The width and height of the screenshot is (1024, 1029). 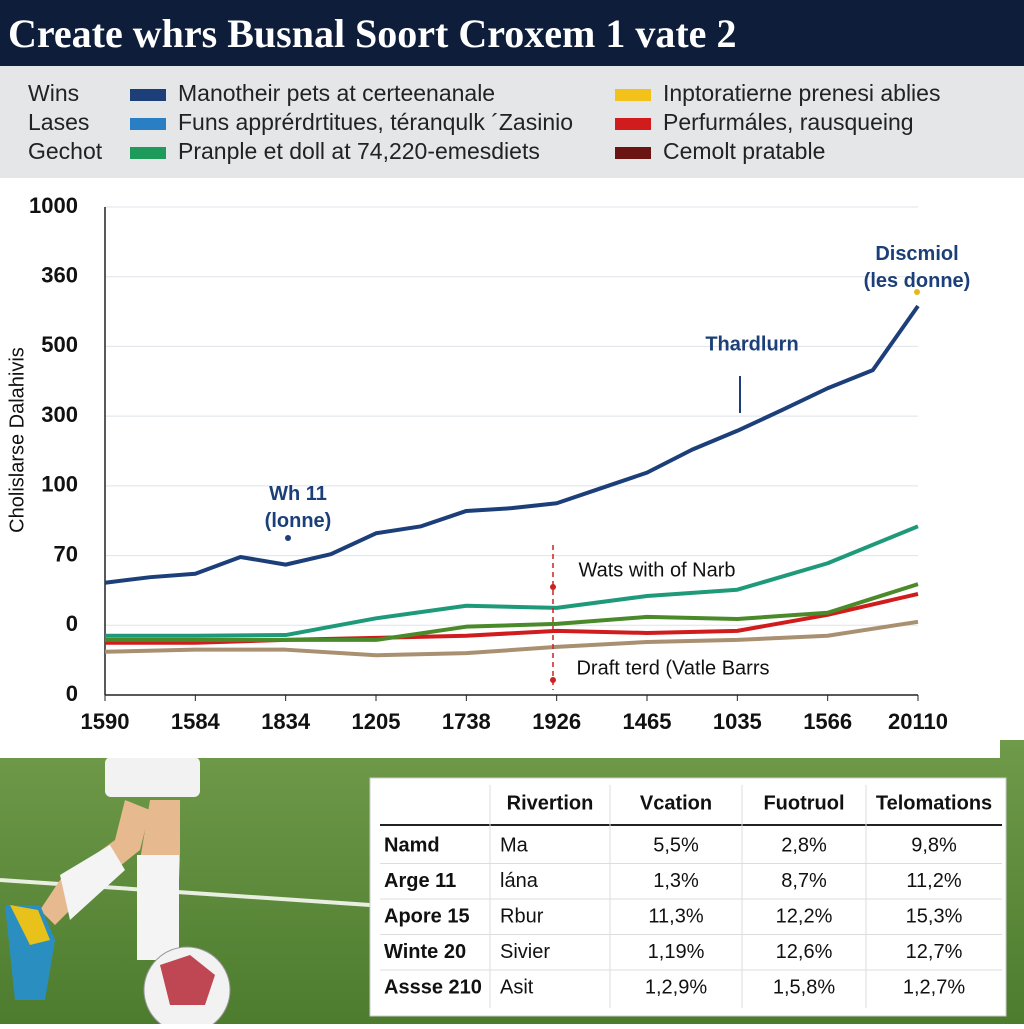 What do you see at coordinates (804, 845) in the screenshot?
I see `table-cell: 2,8%` at bounding box center [804, 845].